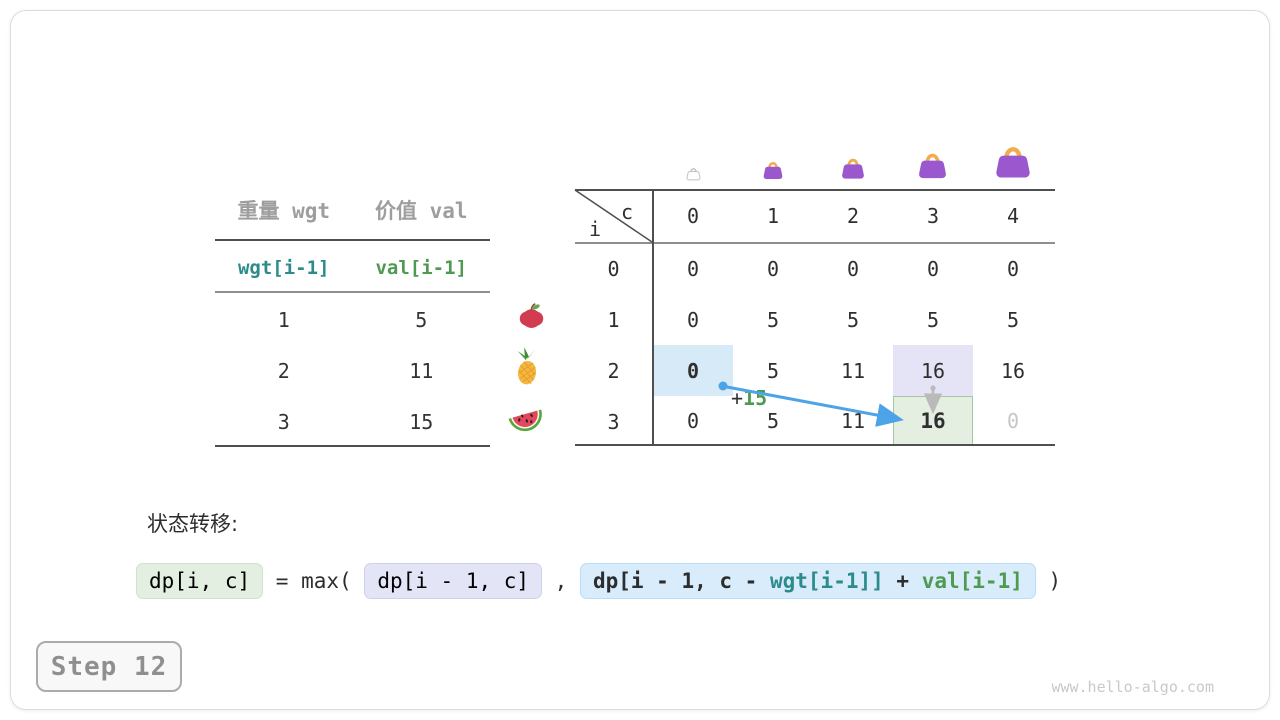 This screenshot has width=1280, height=720. Describe the element at coordinates (421, 320) in the screenshot. I see `item-value: 5` at that location.